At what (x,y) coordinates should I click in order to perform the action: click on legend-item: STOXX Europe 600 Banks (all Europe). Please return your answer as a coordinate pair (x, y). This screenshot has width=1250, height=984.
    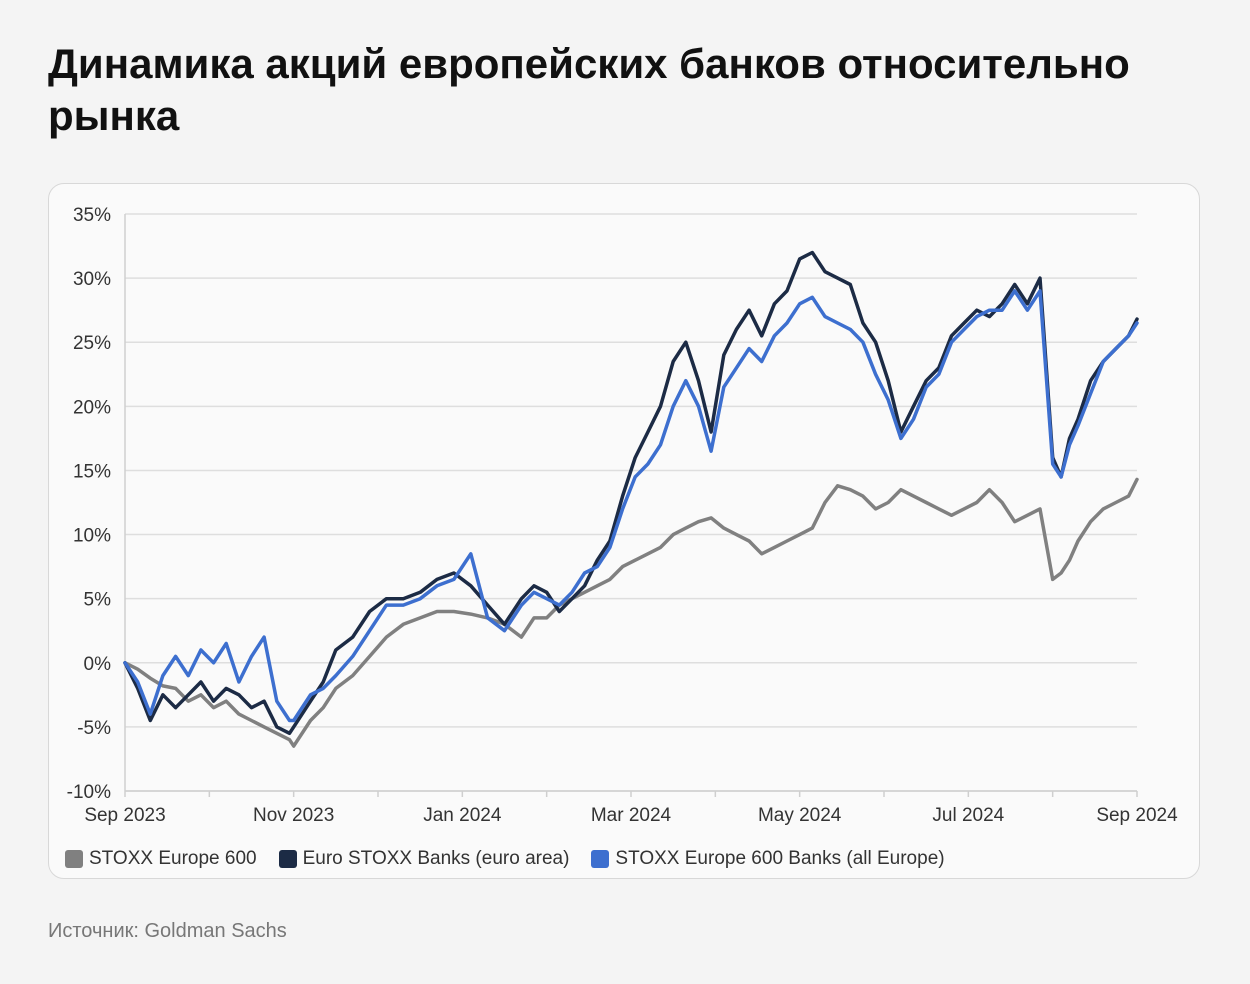
    Looking at the image, I should click on (768, 859).